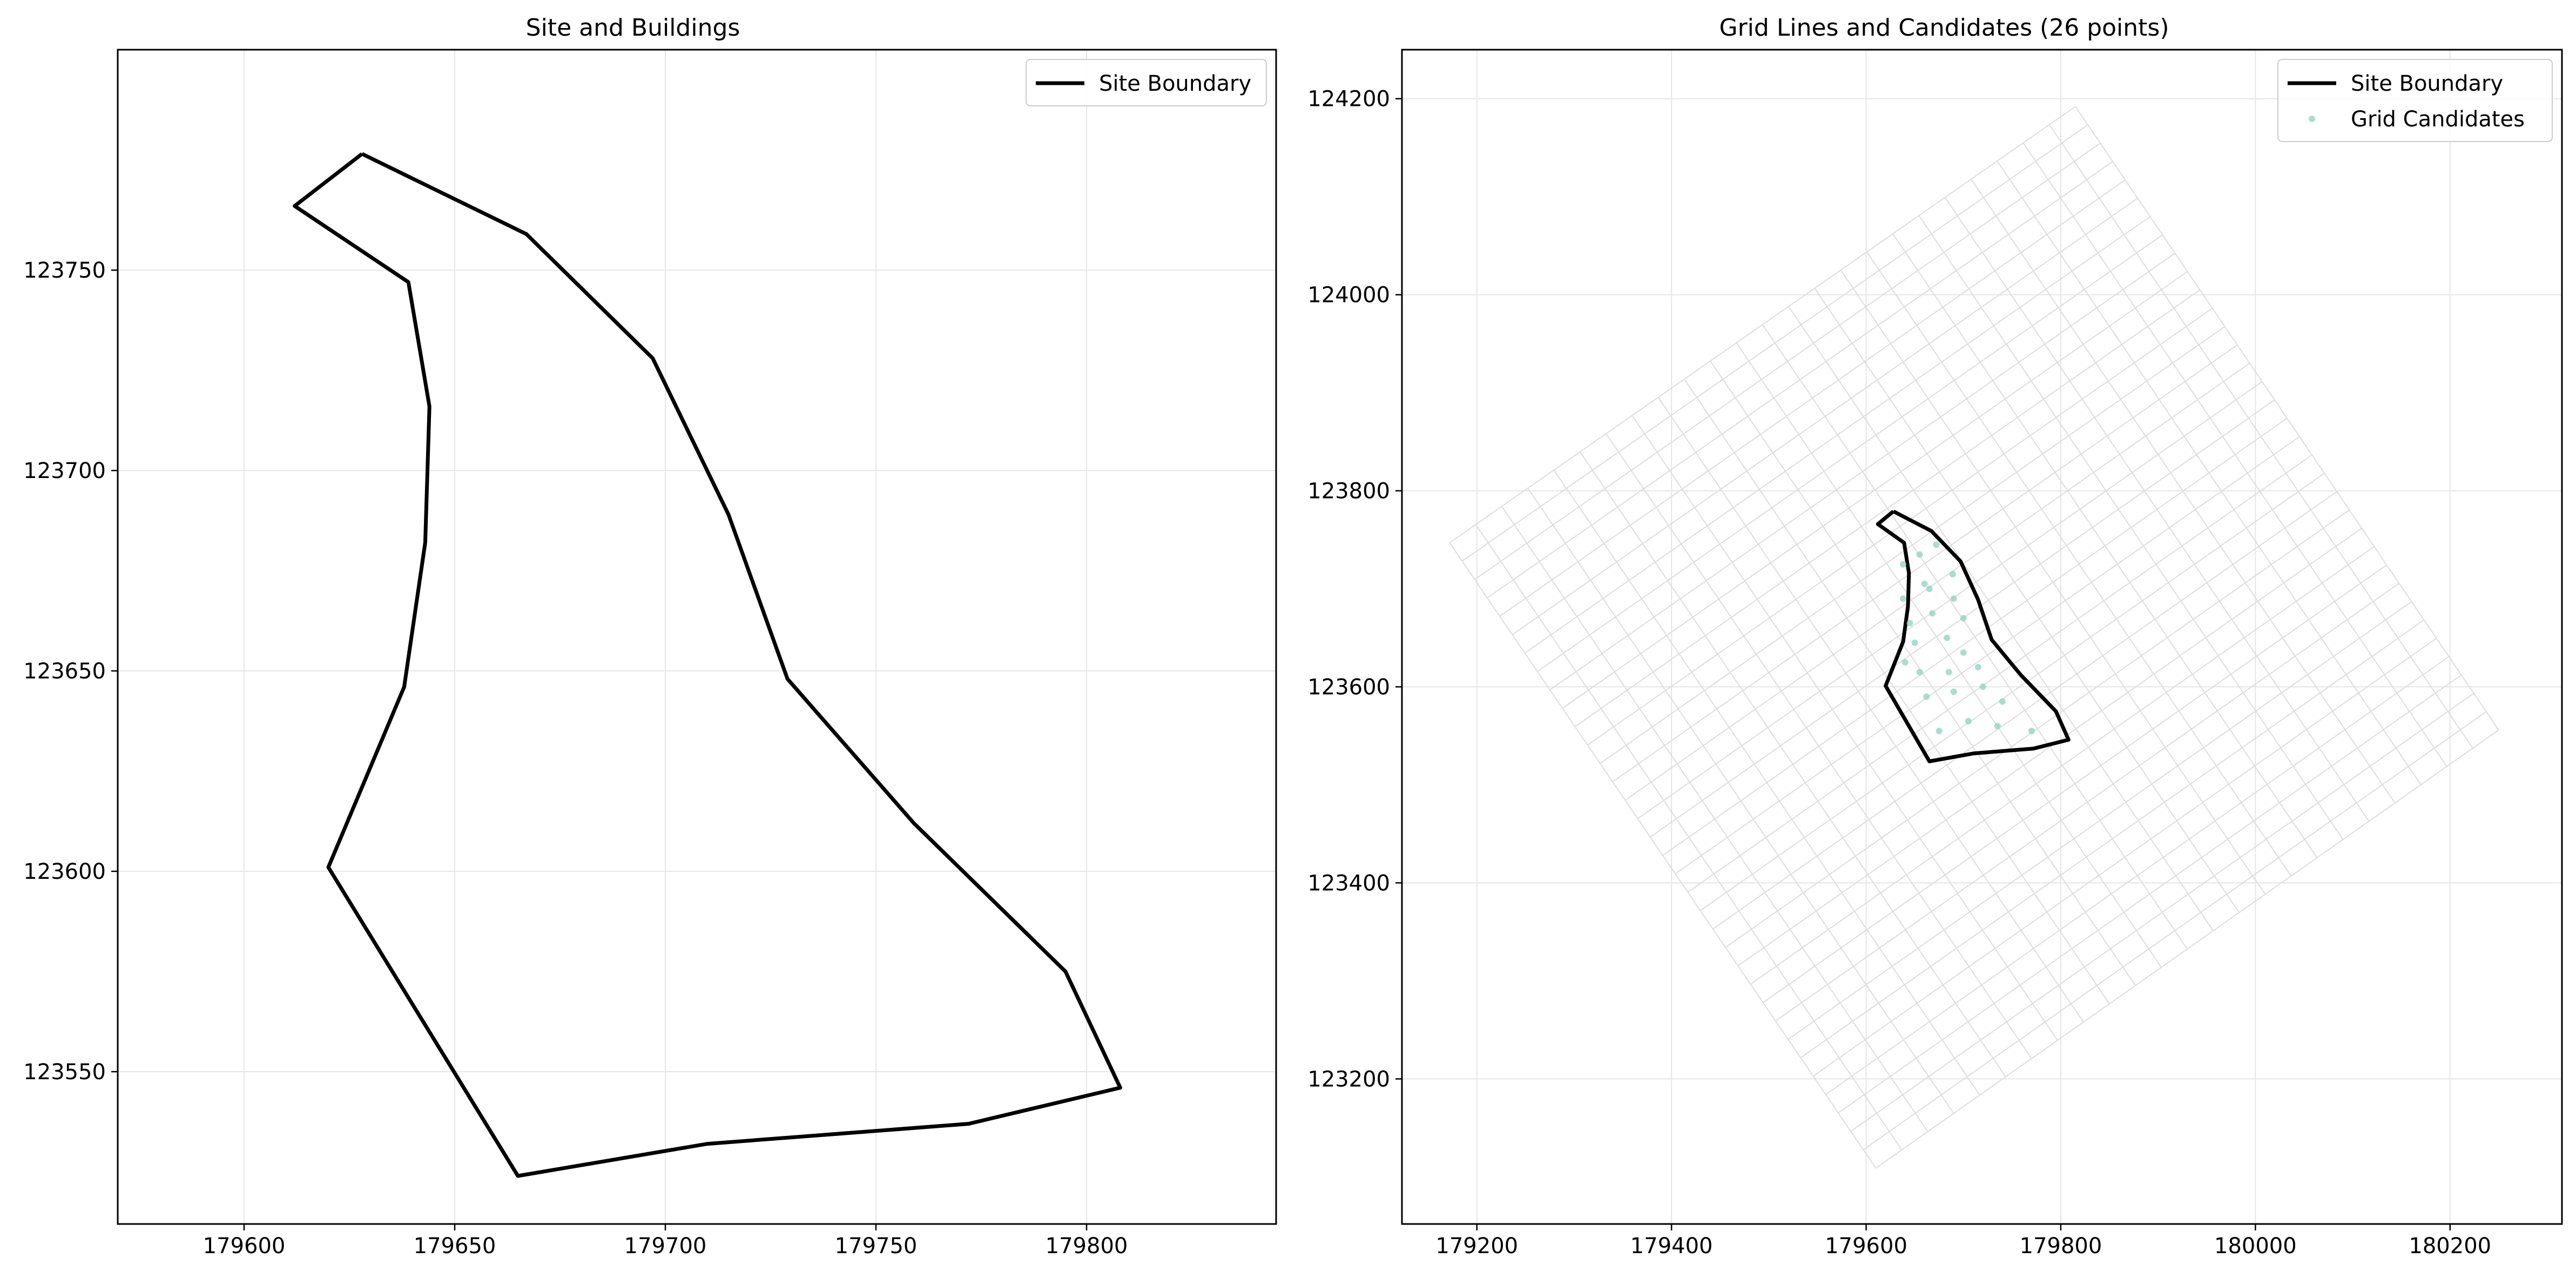 Image resolution: width=2576 pixels, height=1278 pixels. I want to click on y-tick-label: 123700, so click(64, 471).